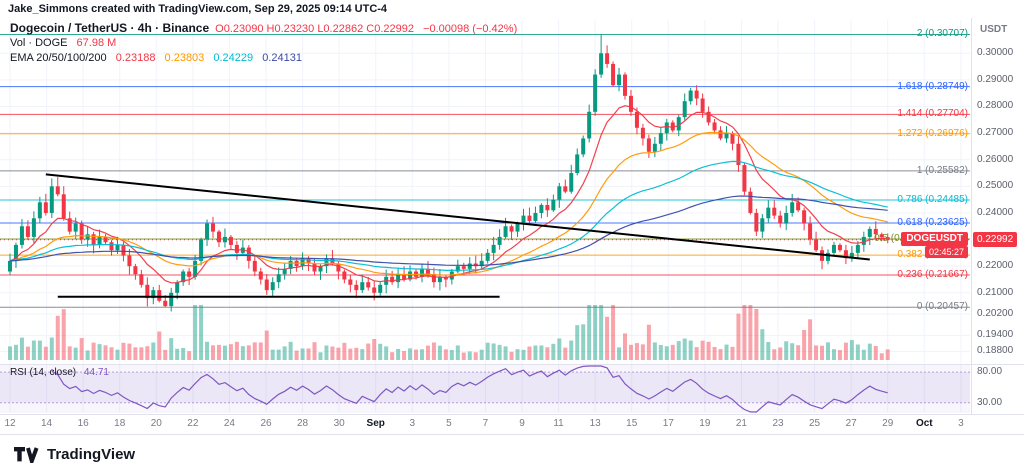 This screenshot has width=1024, height=473. Describe the element at coordinates (303, 423) in the screenshot. I see `time-tick-label: 28` at that location.